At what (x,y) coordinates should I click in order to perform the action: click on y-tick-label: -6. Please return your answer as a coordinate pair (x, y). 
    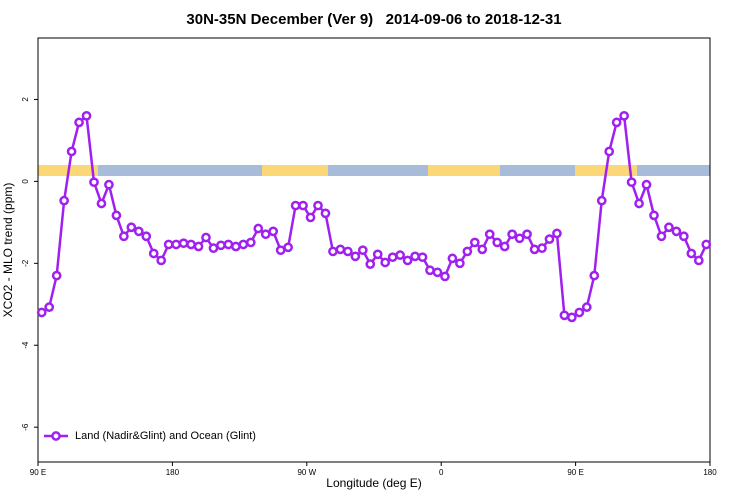
    Looking at the image, I should click on (25, 427).